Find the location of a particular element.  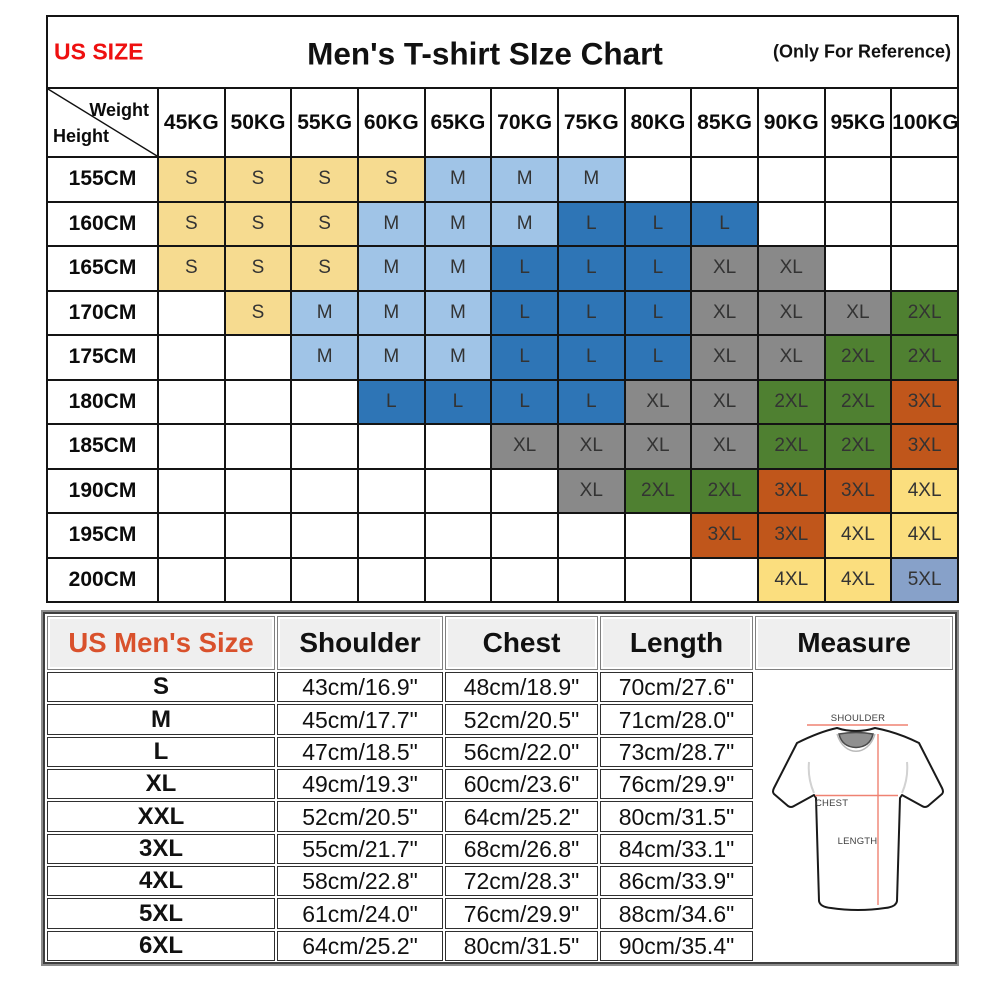

svg-text: CHEST is located at coordinates (831, 803).